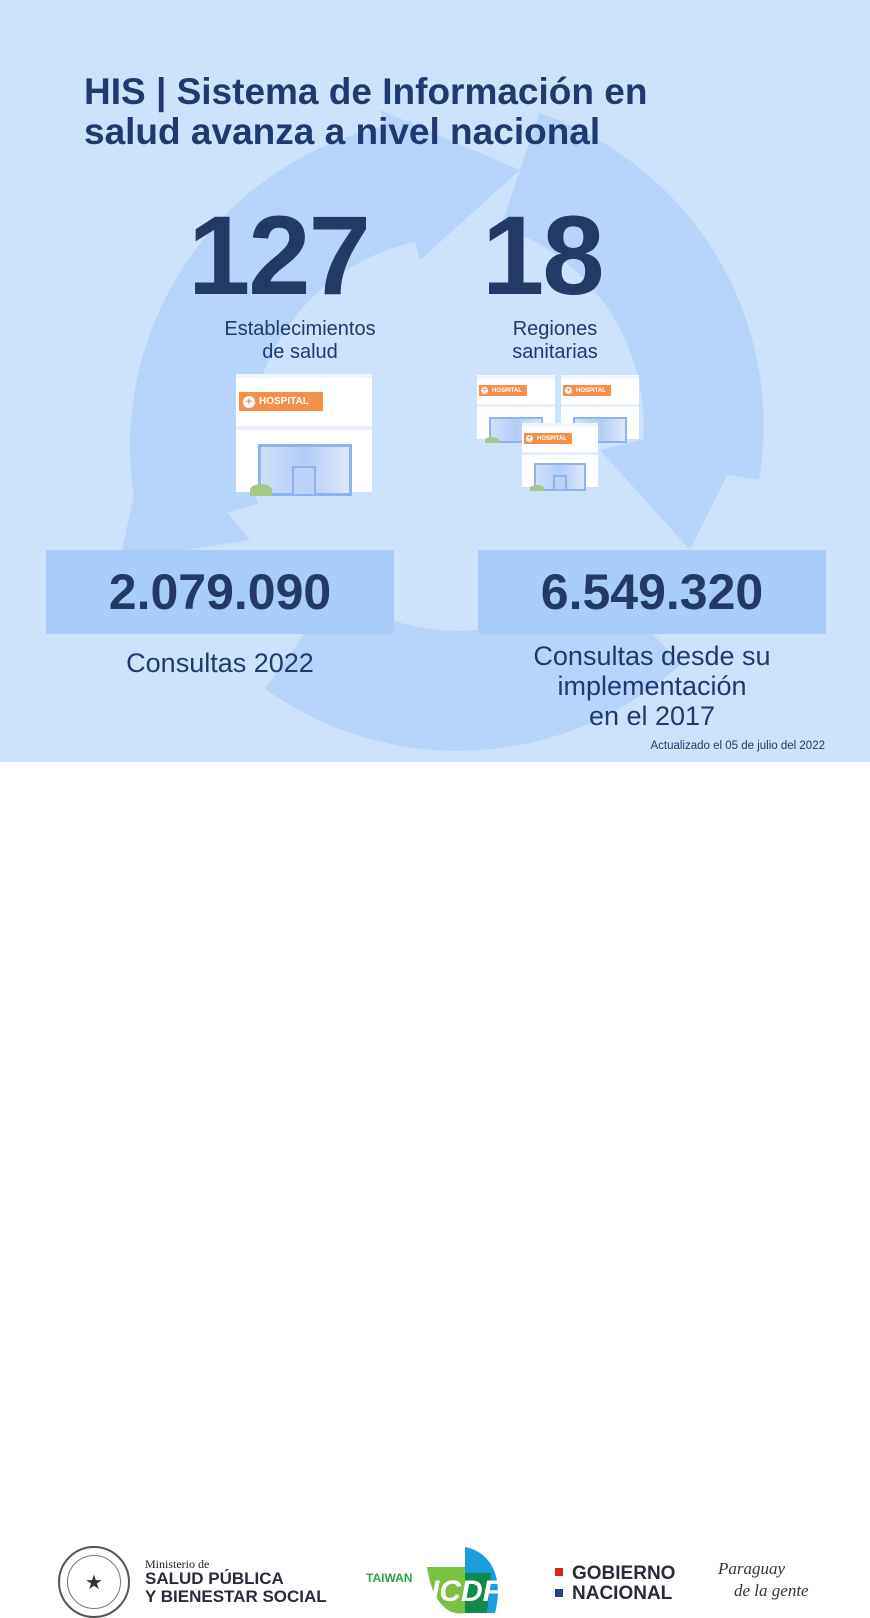  Describe the element at coordinates (466, 1591) in the screenshot. I see `svg-text: ICDF` at that location.